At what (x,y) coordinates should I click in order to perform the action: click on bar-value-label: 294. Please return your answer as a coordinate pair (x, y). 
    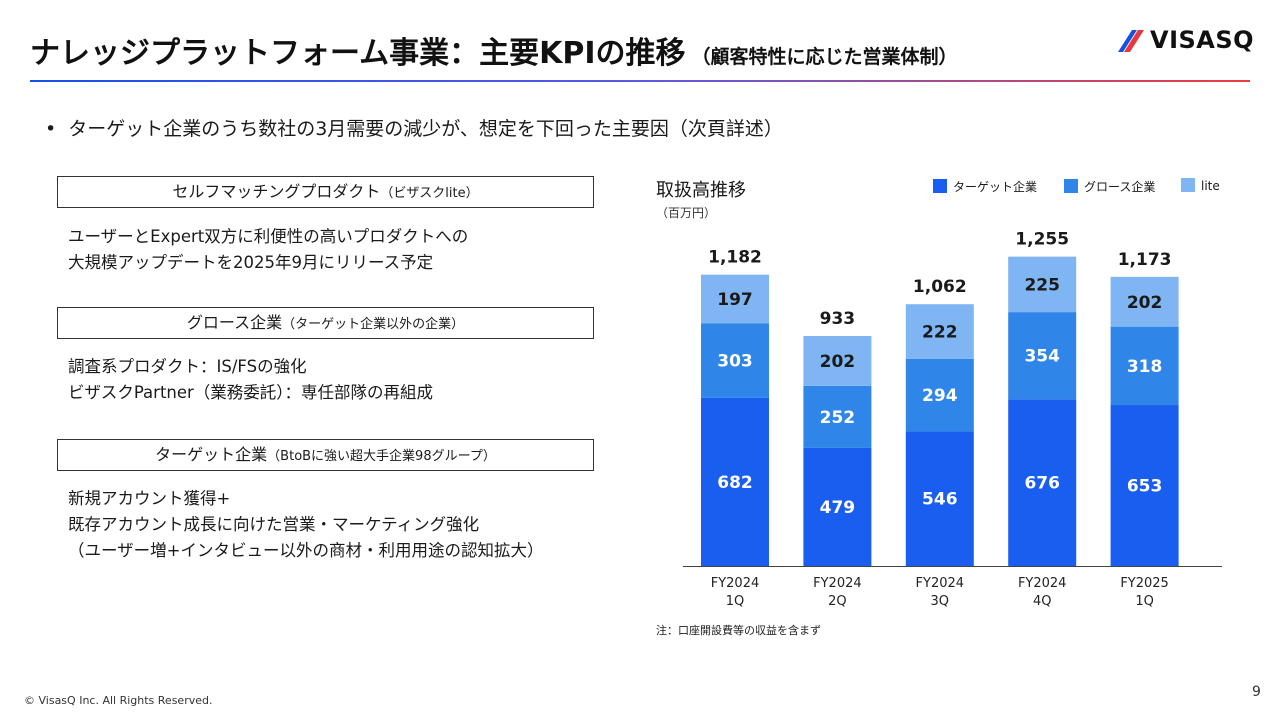
    Looking at the image, I should click on (940, 396).